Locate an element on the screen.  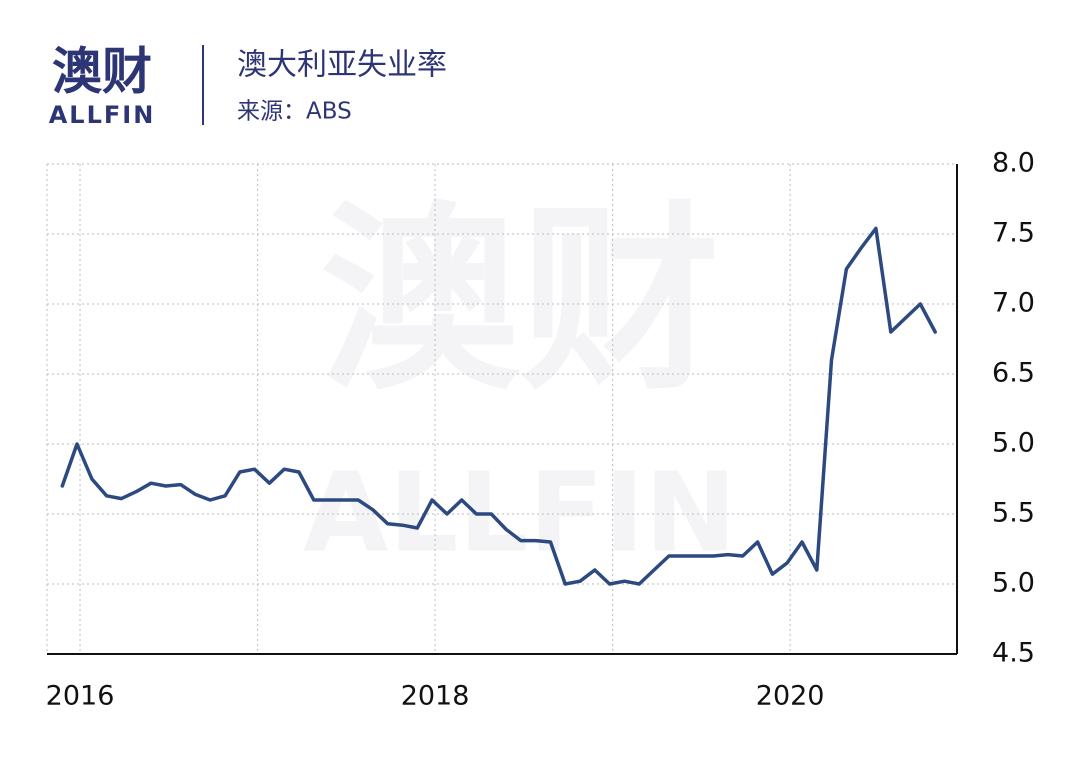
y-tick-label: 6.5 is located at coordinates (1013, 373).